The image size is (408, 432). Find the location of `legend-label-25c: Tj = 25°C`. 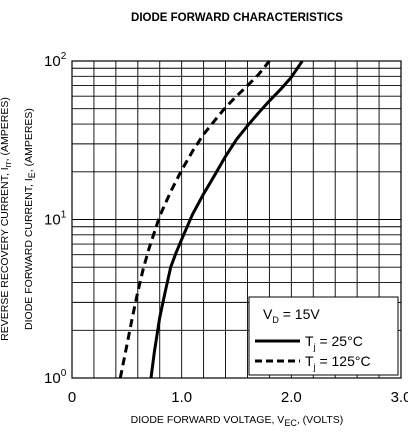

legend-label-25c: Tj = 25°C is located at coordinates (334, 342).